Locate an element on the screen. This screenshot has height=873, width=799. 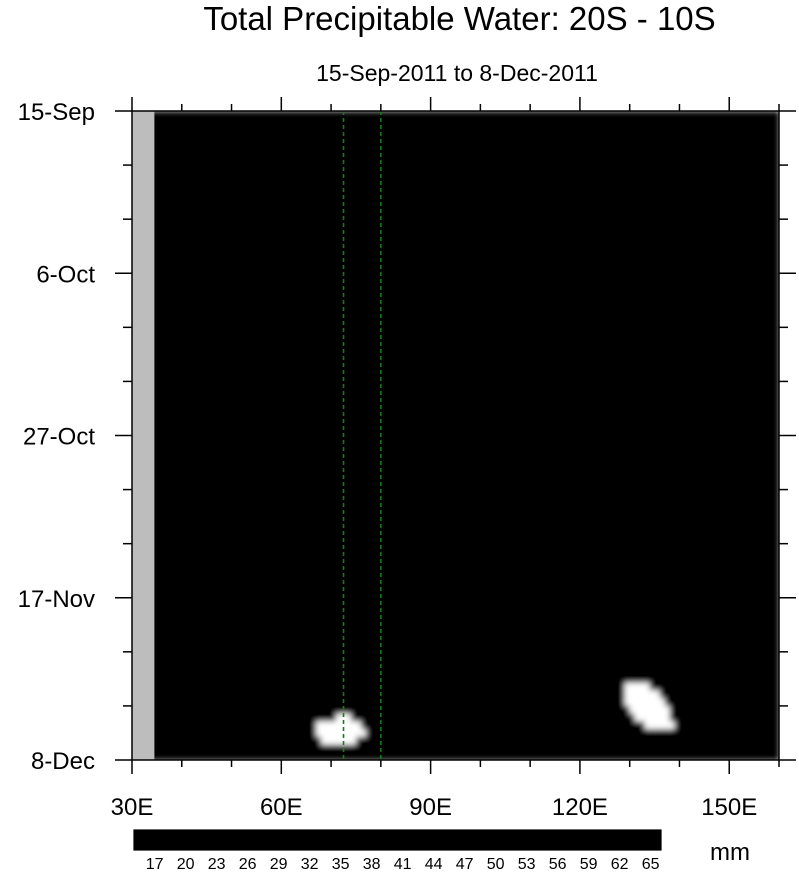
y-tick-label: 15-Sep is located at coordinates (56, 112).